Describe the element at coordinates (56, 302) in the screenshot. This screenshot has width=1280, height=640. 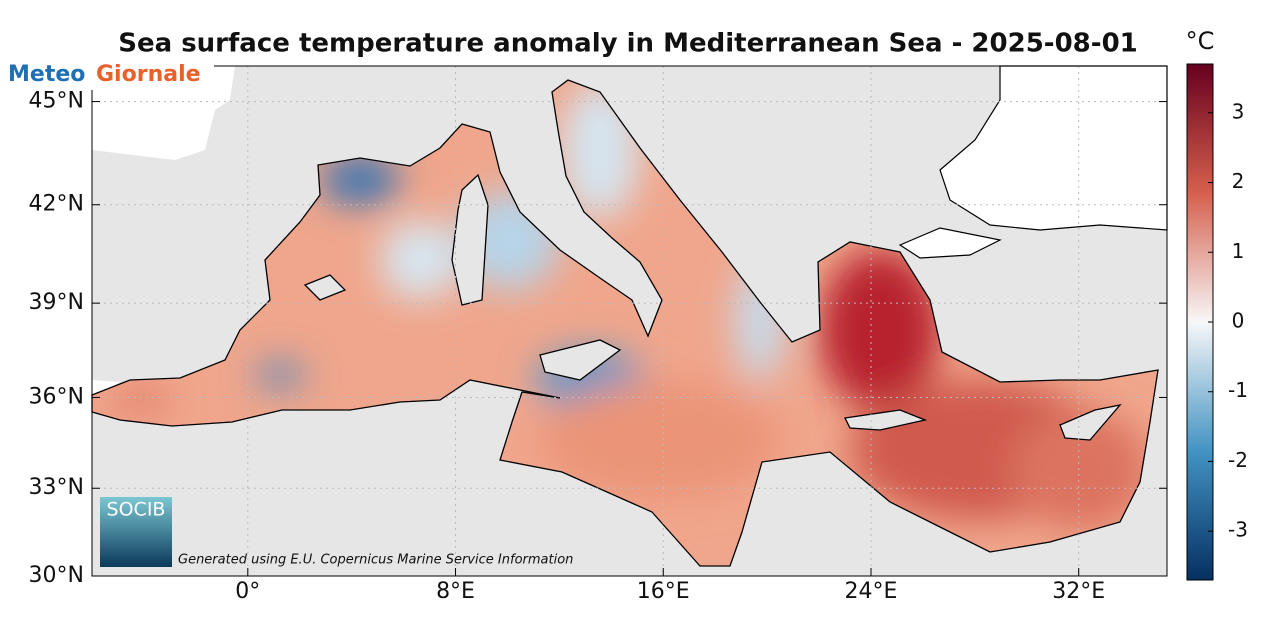
I see `y-tick-label: 39°N` at that location.